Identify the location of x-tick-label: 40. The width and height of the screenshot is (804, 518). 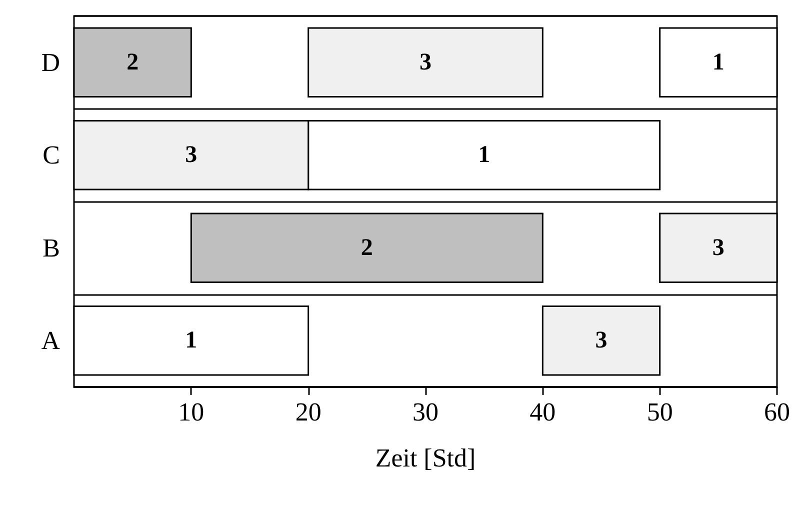
(543, 412).